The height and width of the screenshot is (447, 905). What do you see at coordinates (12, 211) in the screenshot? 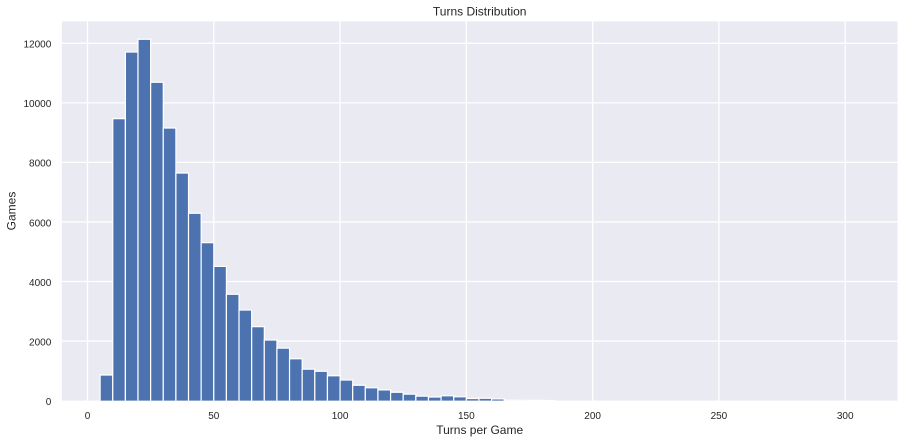
I see `svg-text: Games` at bounding box center [12, 211].